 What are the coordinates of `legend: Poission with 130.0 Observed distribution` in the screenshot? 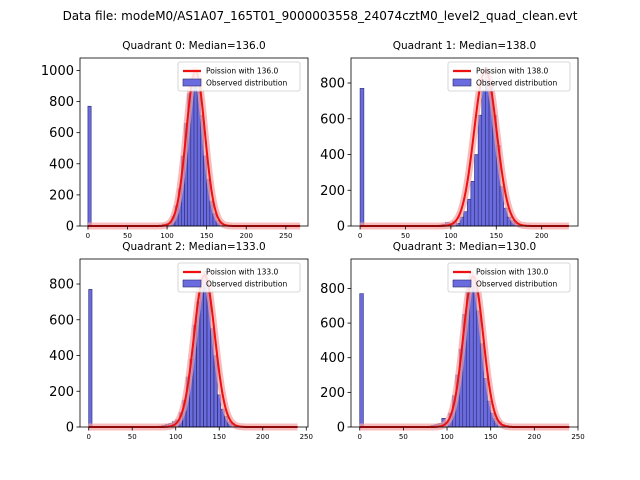 It's located at (509, 277).